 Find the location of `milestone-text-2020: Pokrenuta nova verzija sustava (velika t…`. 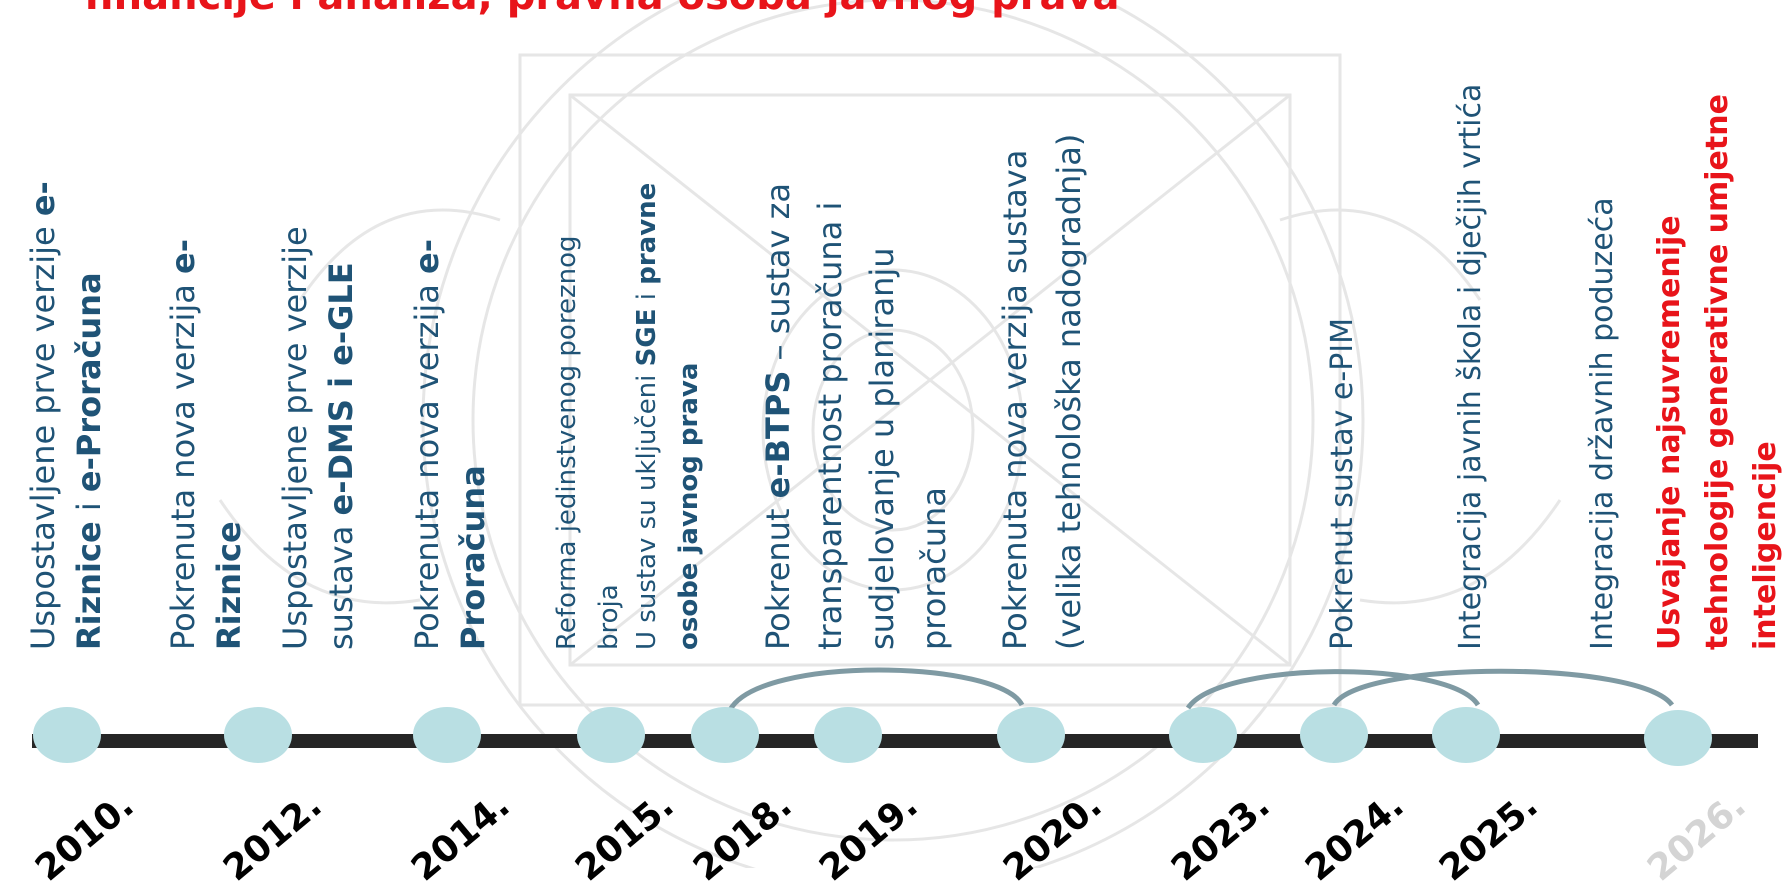

milestone-text-2020: Pokrenuta nova verzija sustava (velika t… is located at coordinates (1042, 391).